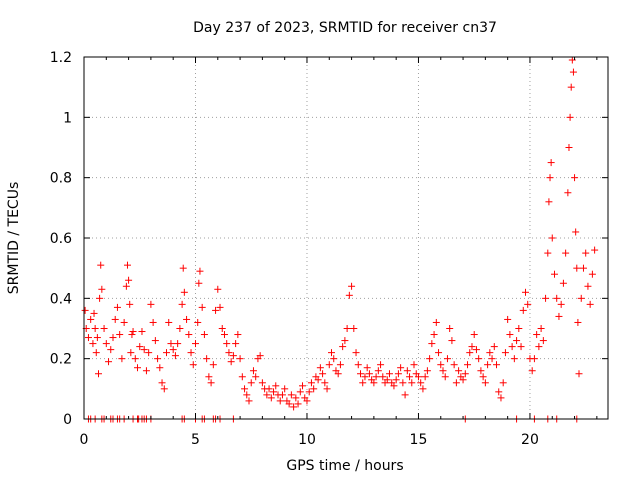 Image resolution: width=640 pixels, height=480 pixels. Describe the element at coordinates (61, 58) in the screenshot. I see `y-tick-label: 1.2` at that location.